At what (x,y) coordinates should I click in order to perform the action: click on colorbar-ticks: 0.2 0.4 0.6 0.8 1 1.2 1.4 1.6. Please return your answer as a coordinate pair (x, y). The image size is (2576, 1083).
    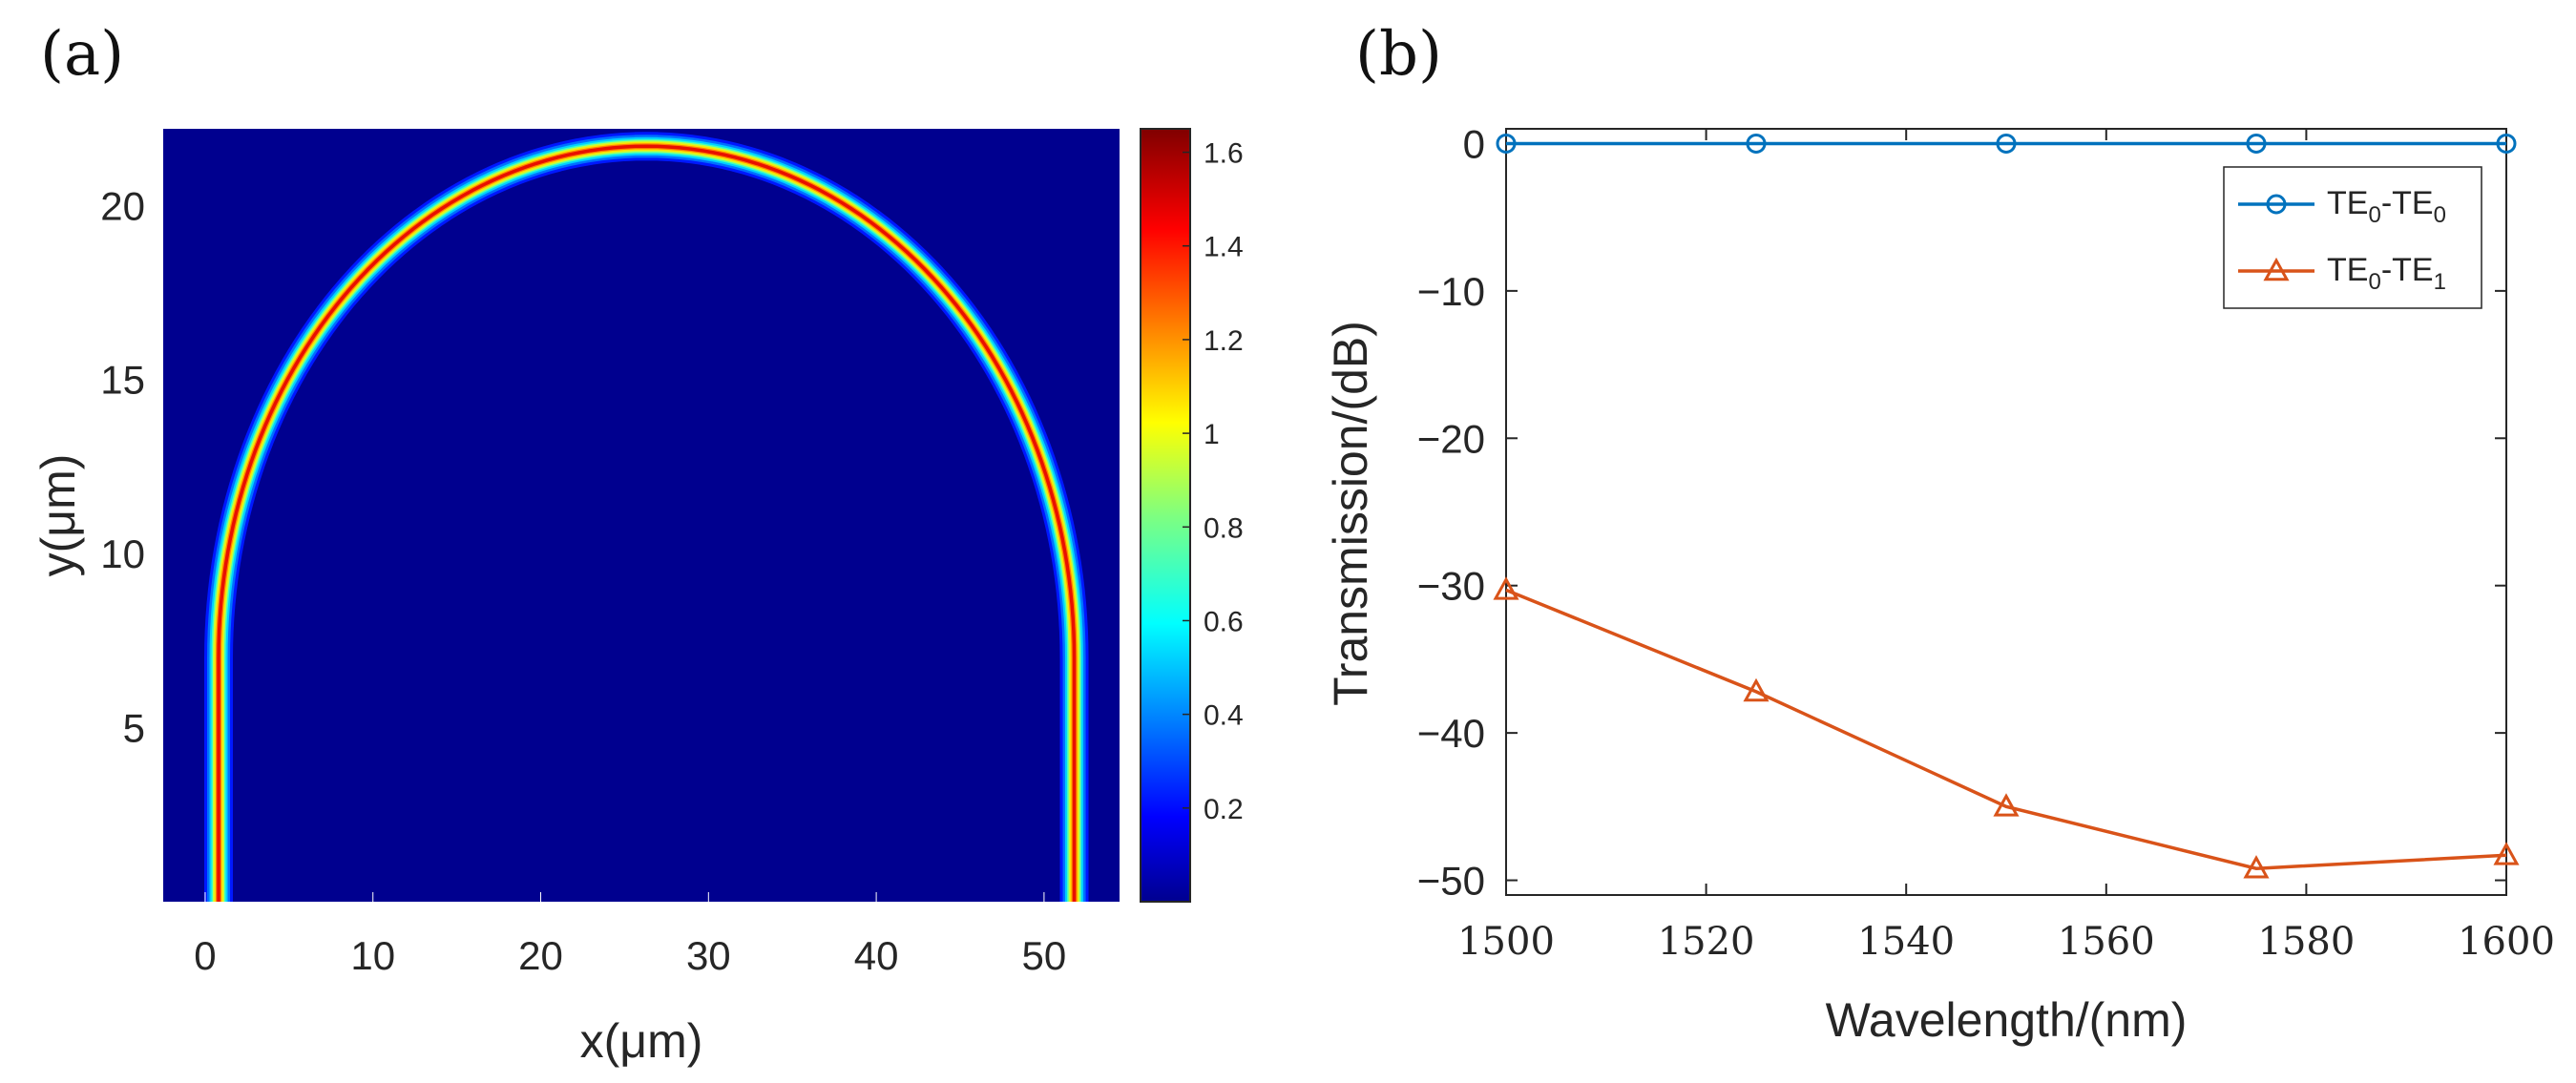
    Looking at the image, I should click on (1213, 481).